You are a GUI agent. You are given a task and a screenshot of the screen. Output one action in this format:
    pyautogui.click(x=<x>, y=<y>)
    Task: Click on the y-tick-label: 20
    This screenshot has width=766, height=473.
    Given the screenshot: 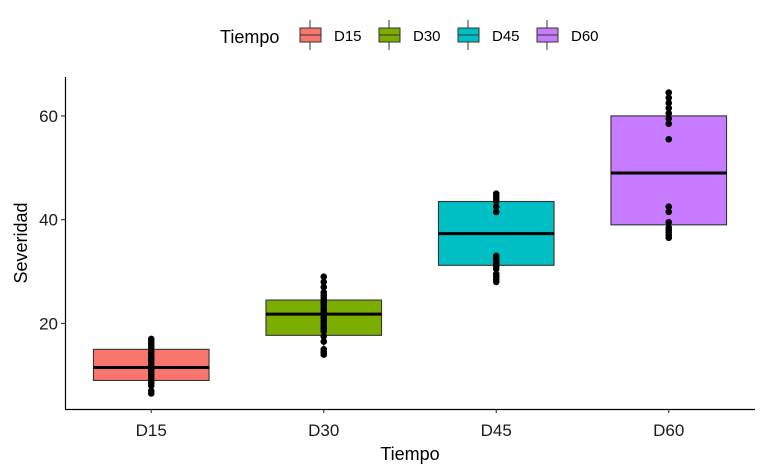 What is the action you would take?
    pyautogui.click(x=48, y=323)
    